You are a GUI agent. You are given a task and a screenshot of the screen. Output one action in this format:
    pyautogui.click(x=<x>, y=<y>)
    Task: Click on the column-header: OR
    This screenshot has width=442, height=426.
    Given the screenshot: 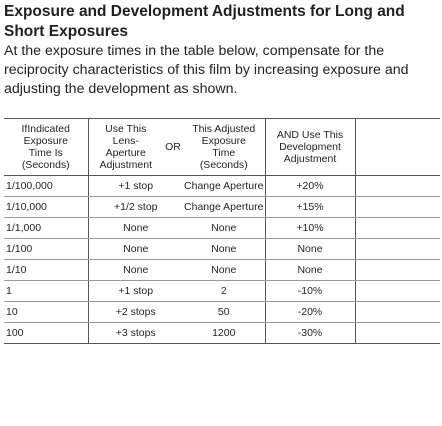 What is the action you would take?
    pyautogui.click(x=173, y=147)
    